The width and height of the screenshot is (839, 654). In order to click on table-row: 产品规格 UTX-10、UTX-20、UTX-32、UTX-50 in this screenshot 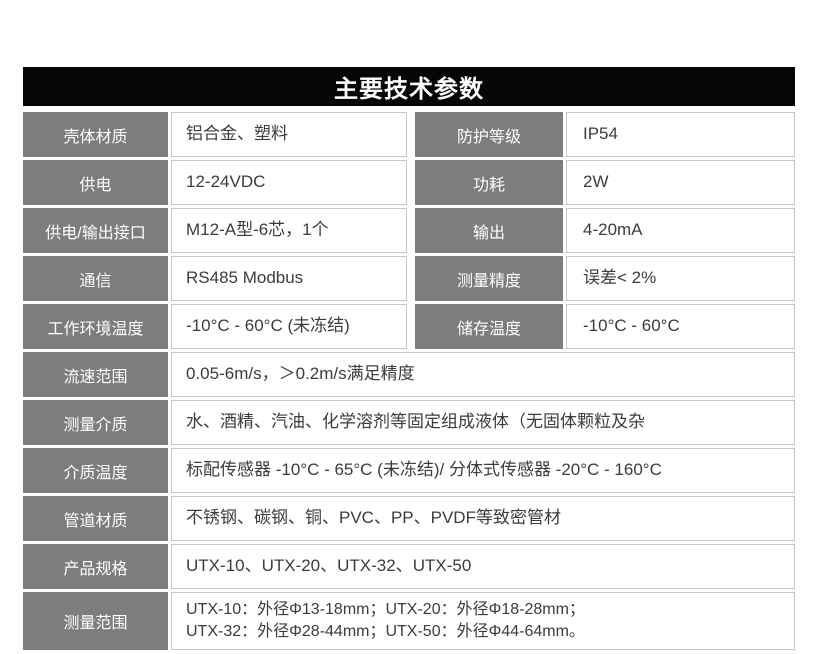, I will do `click(409, 566)`.